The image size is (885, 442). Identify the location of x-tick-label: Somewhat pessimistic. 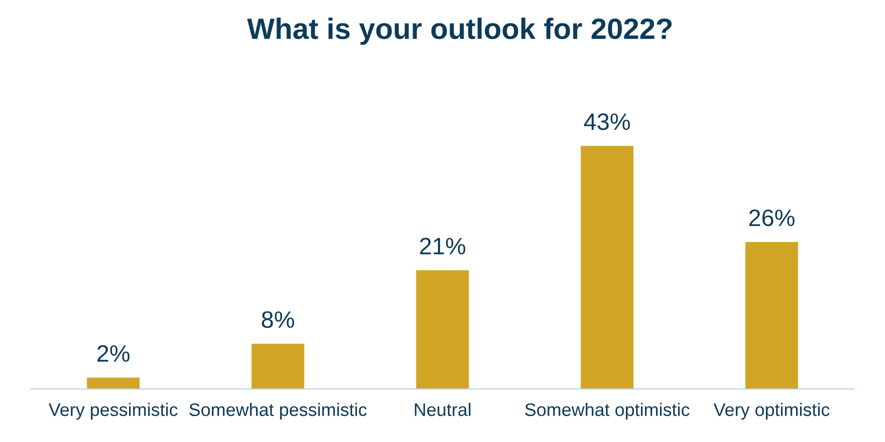
(278, 411).